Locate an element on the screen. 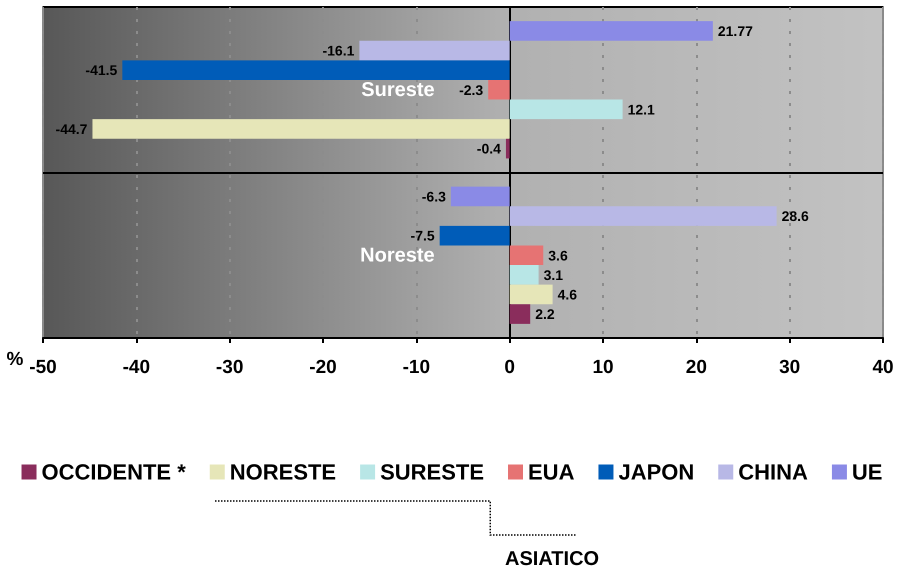 The height and width of the screenshot is (569, 904). data-label: 3.6 is located at coordinates (558, 255).